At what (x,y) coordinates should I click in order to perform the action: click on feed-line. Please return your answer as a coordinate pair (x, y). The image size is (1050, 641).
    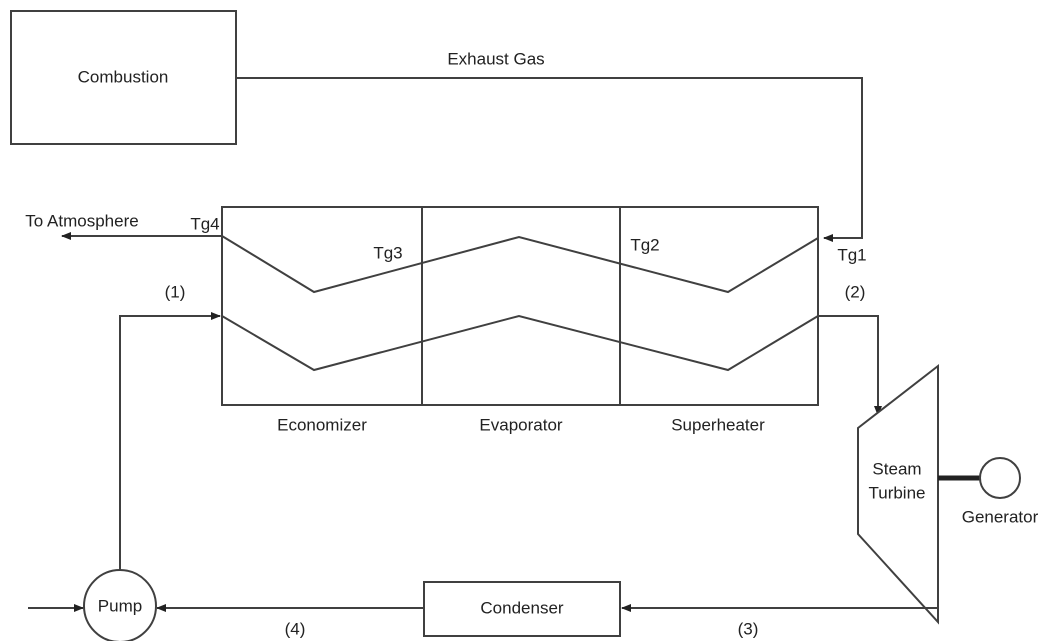
    Looking at the image, I should click on (170, 441).